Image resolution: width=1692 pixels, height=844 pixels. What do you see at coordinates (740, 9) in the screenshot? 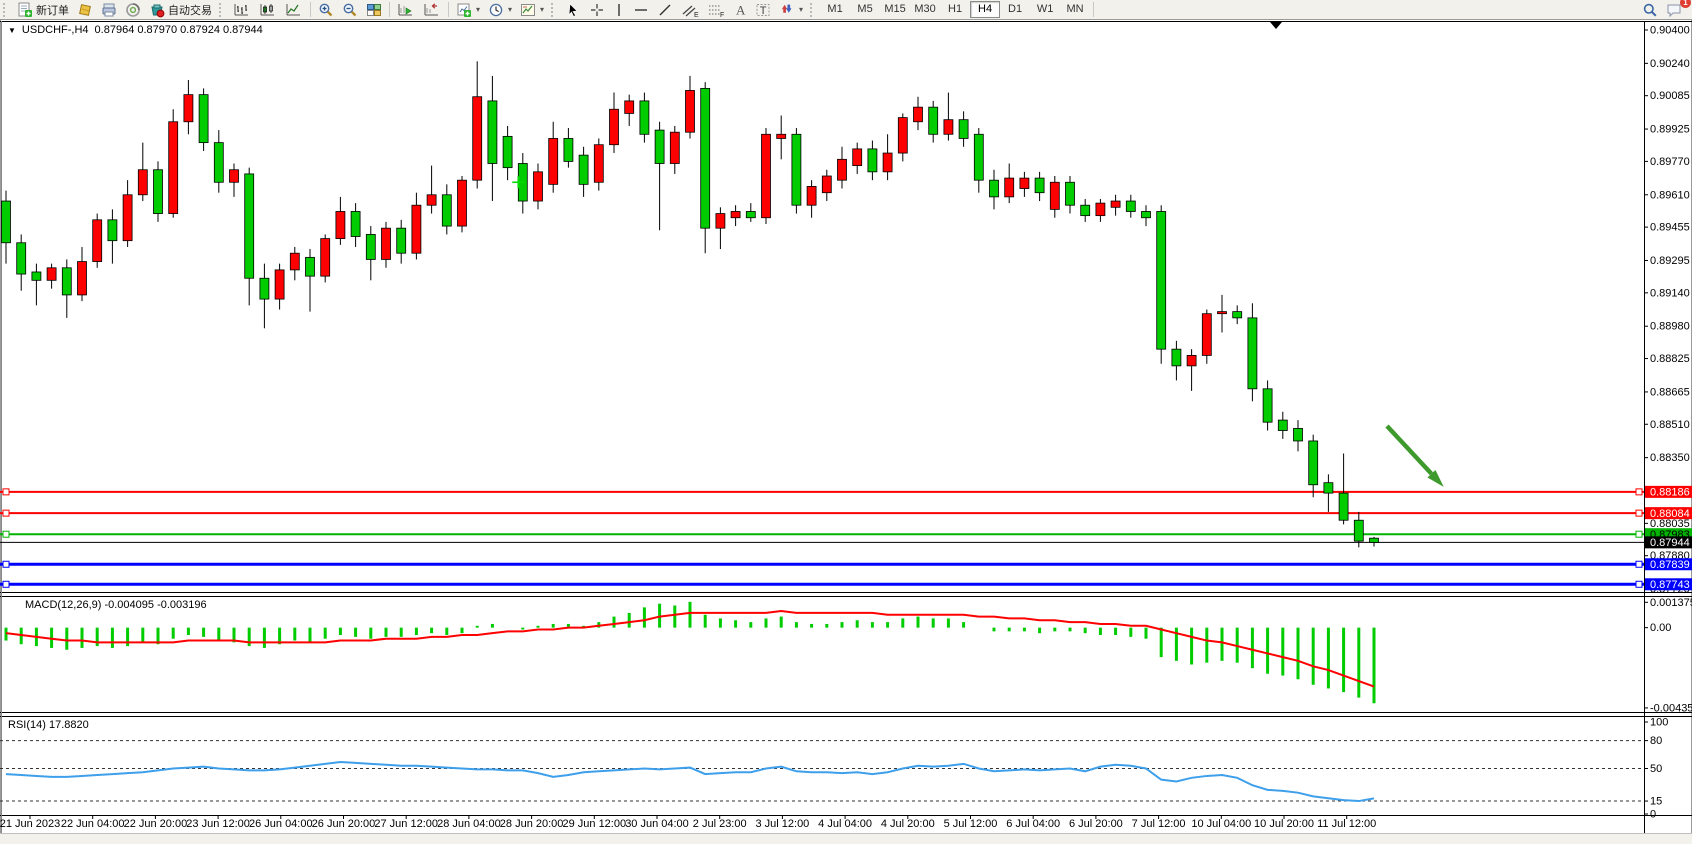
I see `text-button: A` at bounding box center [740, 9].